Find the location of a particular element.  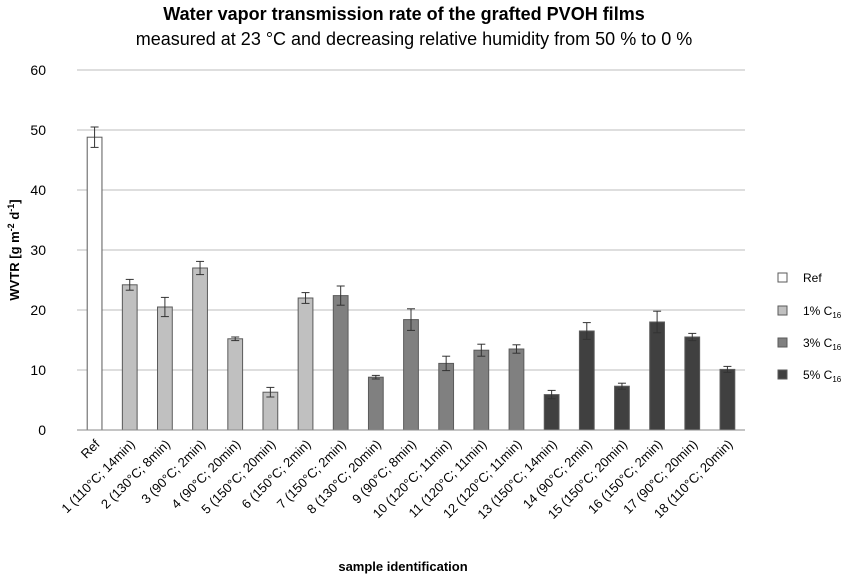

y-axis-label: WVTR [g m-2 d-1] is located at coordinates (14, 249).